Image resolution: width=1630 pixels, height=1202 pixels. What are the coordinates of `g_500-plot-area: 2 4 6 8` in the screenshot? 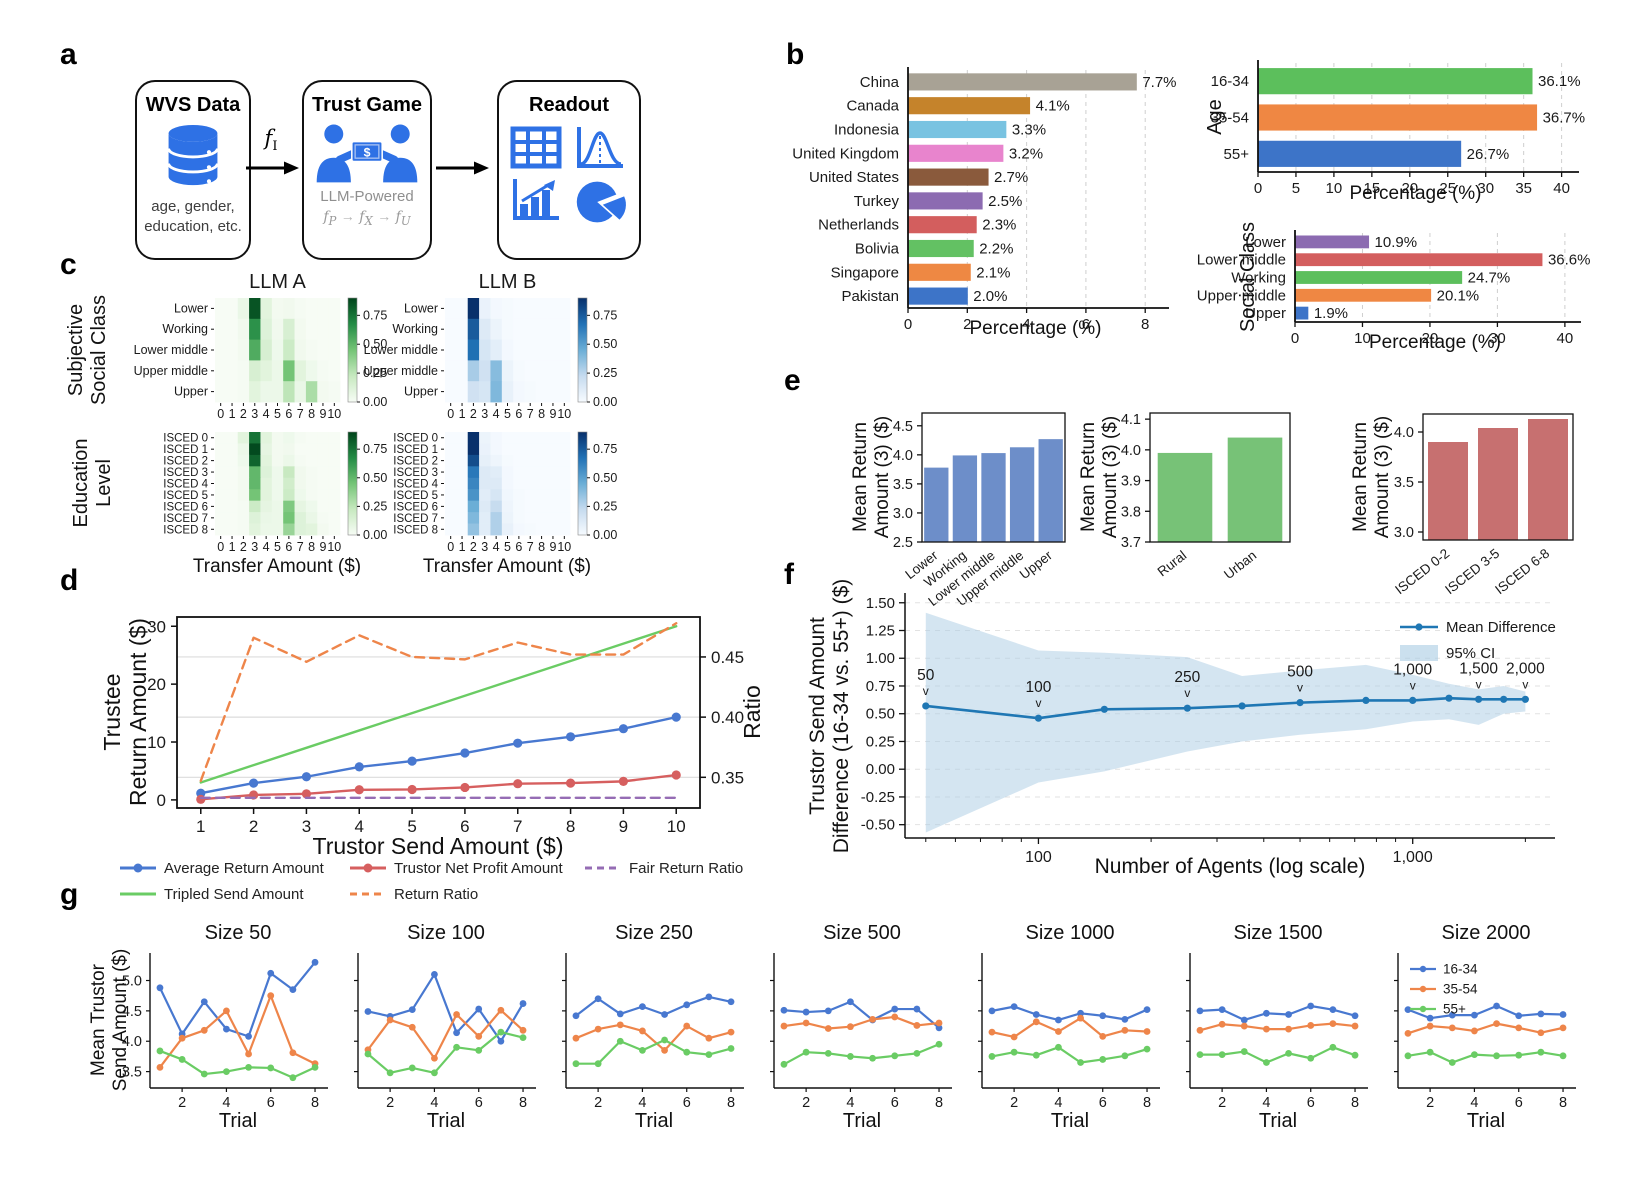 It's located at (861, 1032).